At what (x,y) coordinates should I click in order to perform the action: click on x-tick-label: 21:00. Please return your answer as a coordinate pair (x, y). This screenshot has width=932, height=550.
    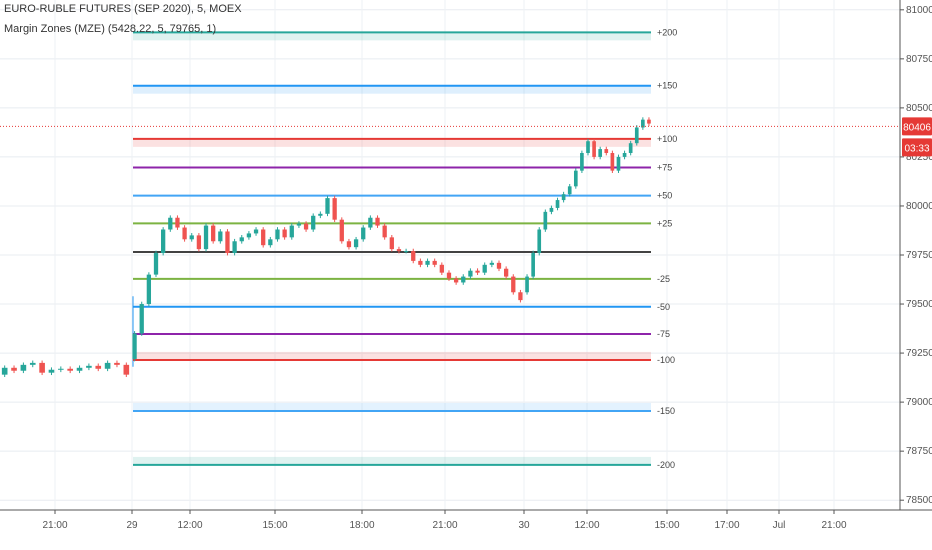
    Looking at the image, I should click on (833, 525).